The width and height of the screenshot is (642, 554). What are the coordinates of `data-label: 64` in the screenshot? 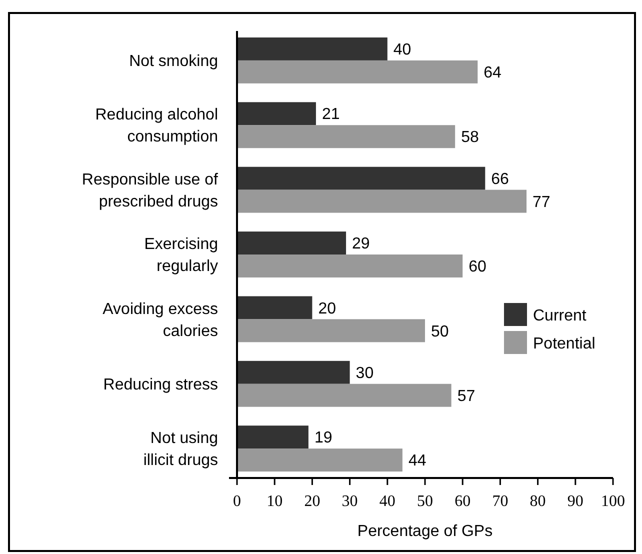 It's located at (493, 73).